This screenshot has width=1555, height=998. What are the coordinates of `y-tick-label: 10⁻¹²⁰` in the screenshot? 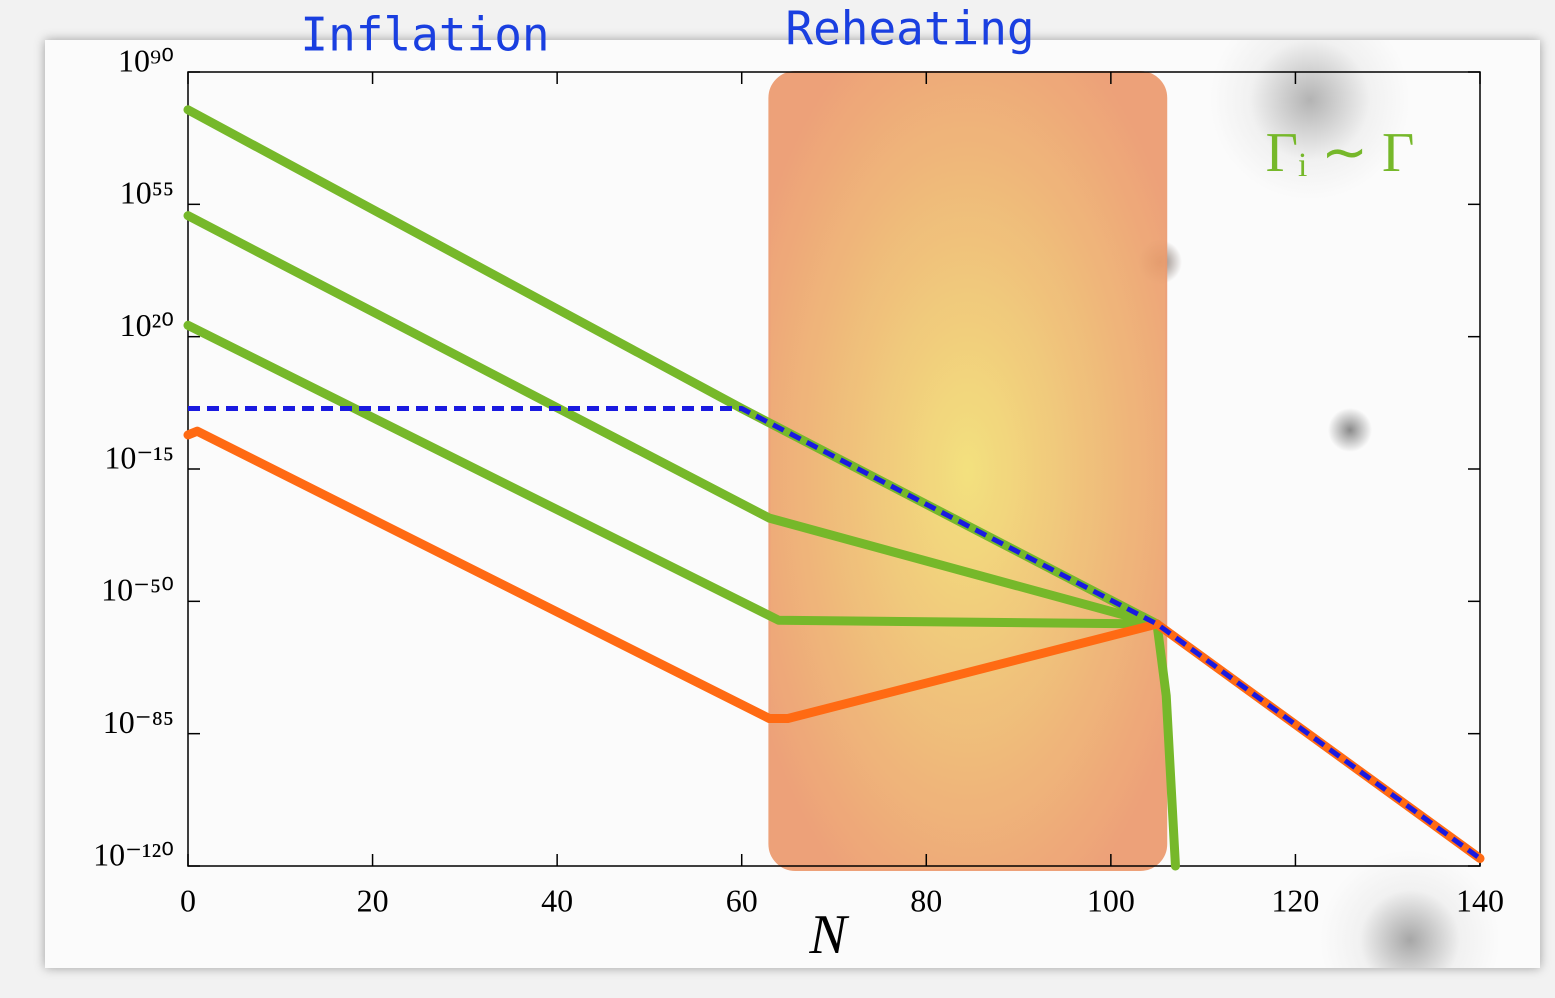 It's located at (133, 854).